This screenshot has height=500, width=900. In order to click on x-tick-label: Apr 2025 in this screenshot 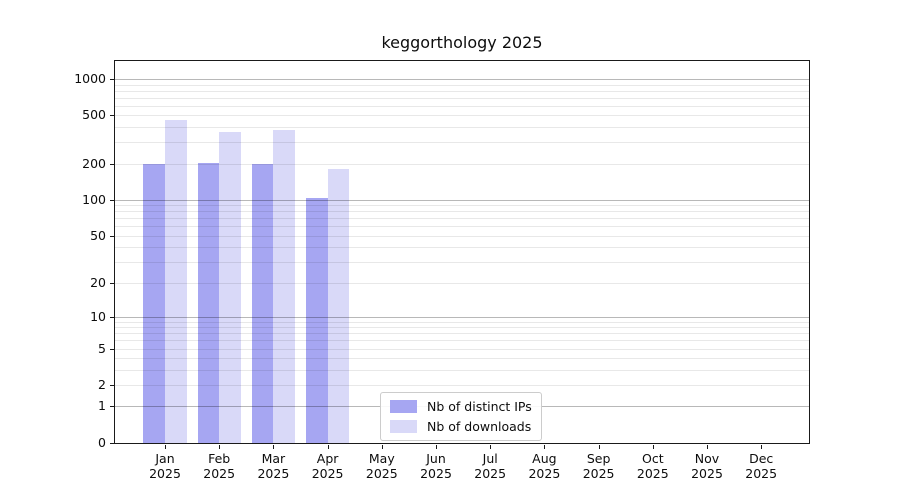, I will do `click(328, 466)`.